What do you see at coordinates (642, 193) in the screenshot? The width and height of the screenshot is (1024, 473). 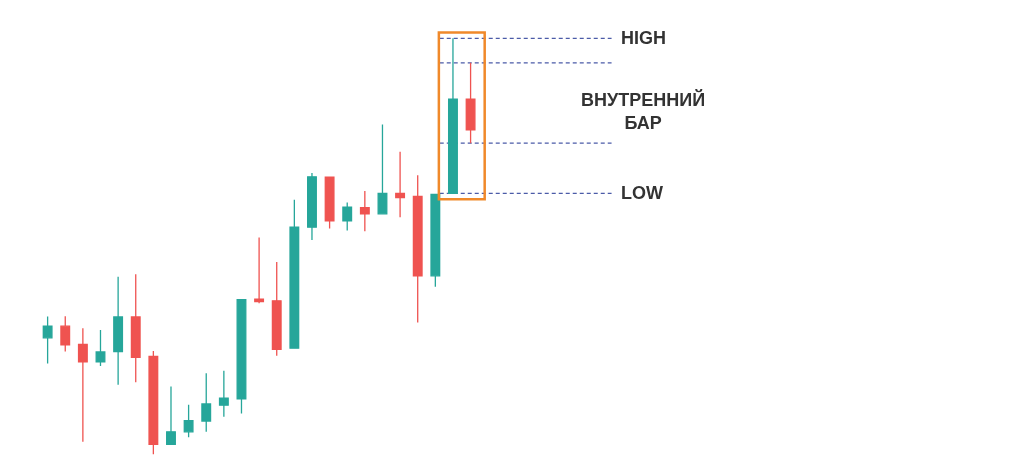 I see `ref-line-label: LOW` at bounding box center [642, 193].